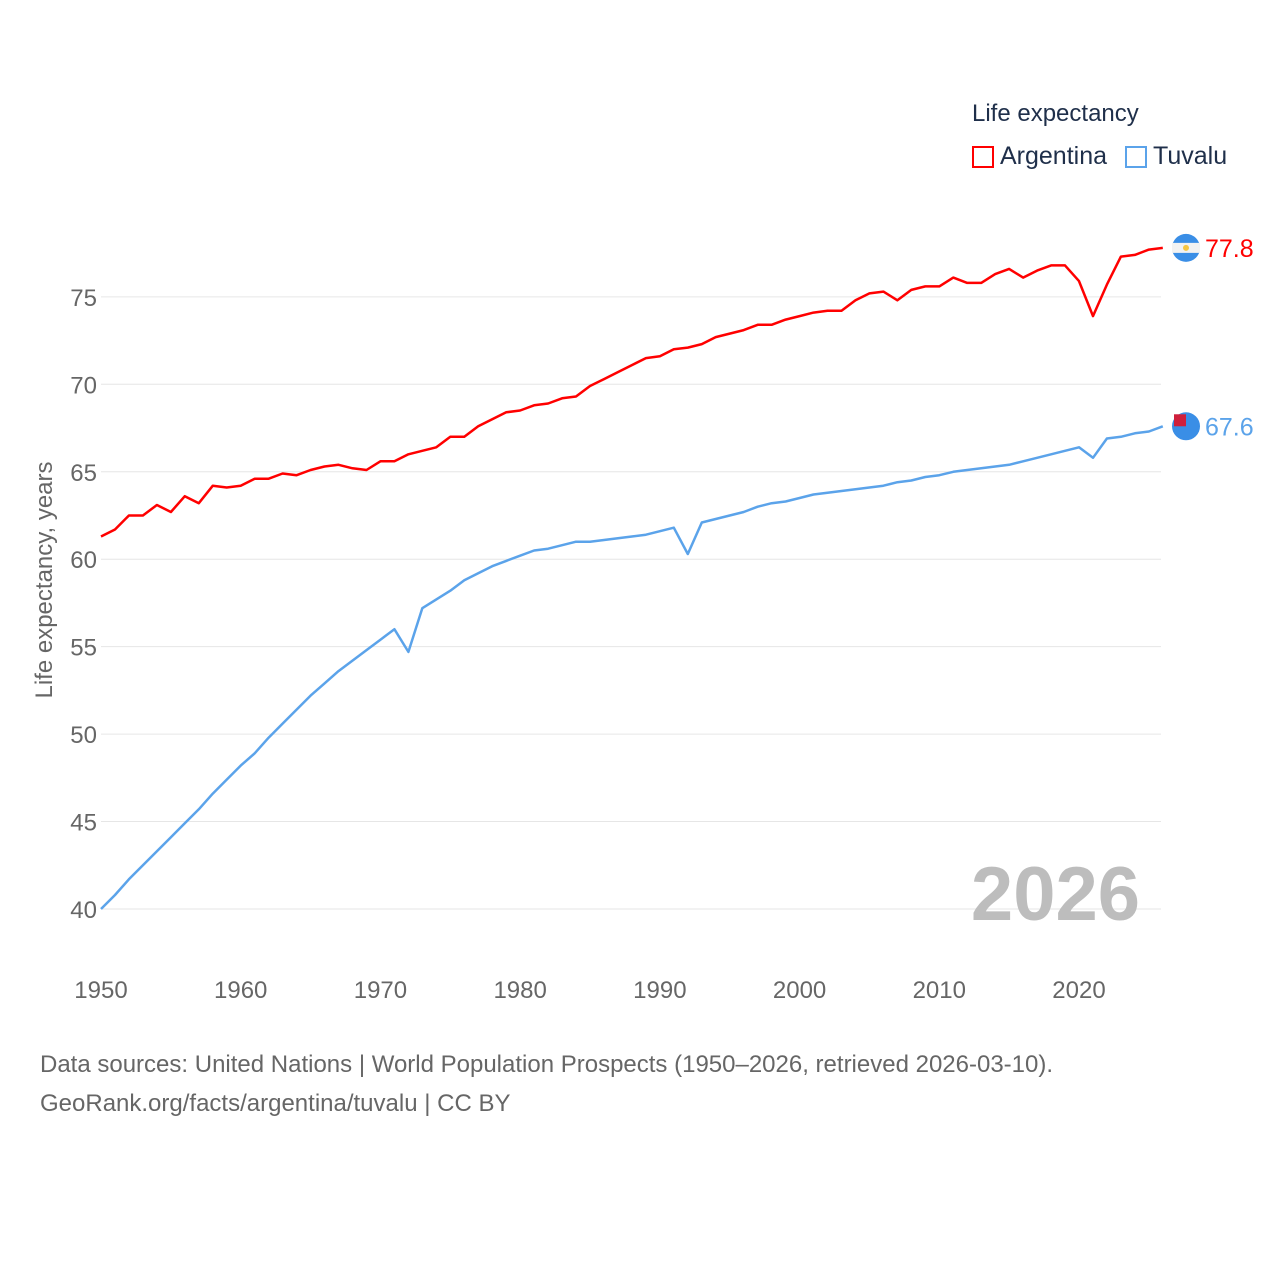 This screenshot has height=1280, width=1280. What do you see at coordinates (83, 735) in the screenshot?
I see `y-tick-label: 50` at bounding box center [83, 735].